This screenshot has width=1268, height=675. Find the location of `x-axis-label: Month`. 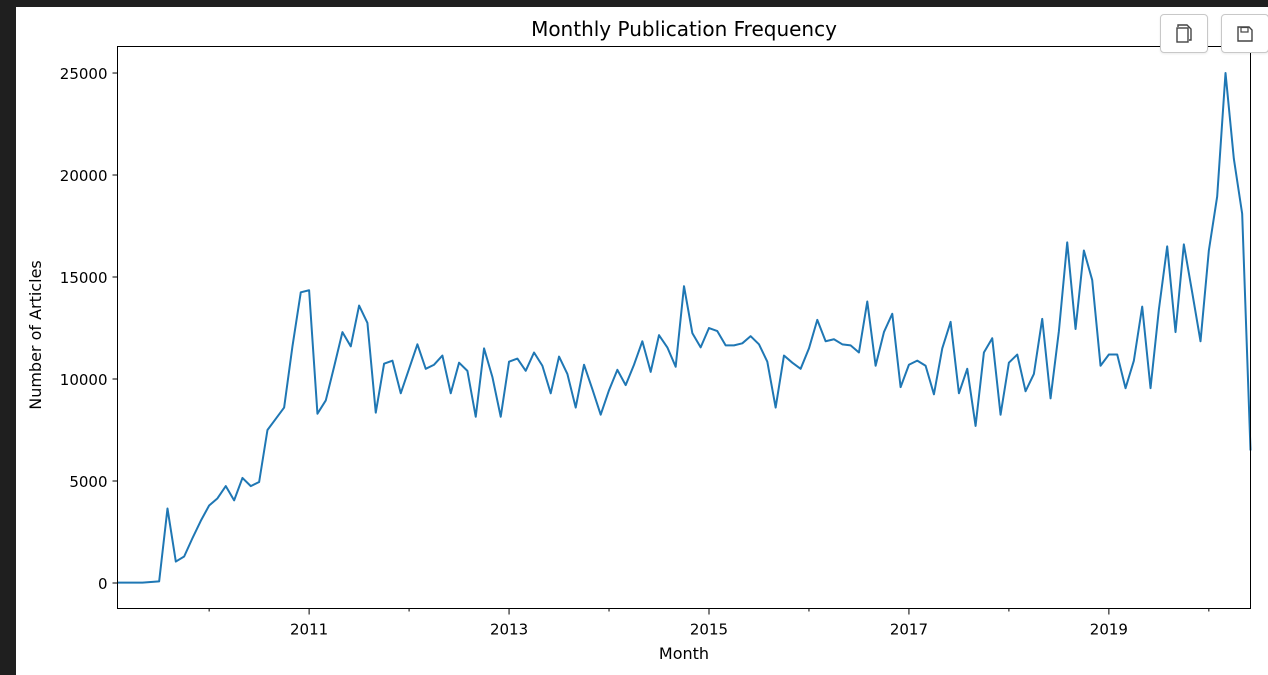

x-axis-label: Month is located at coordinates (684, 653).